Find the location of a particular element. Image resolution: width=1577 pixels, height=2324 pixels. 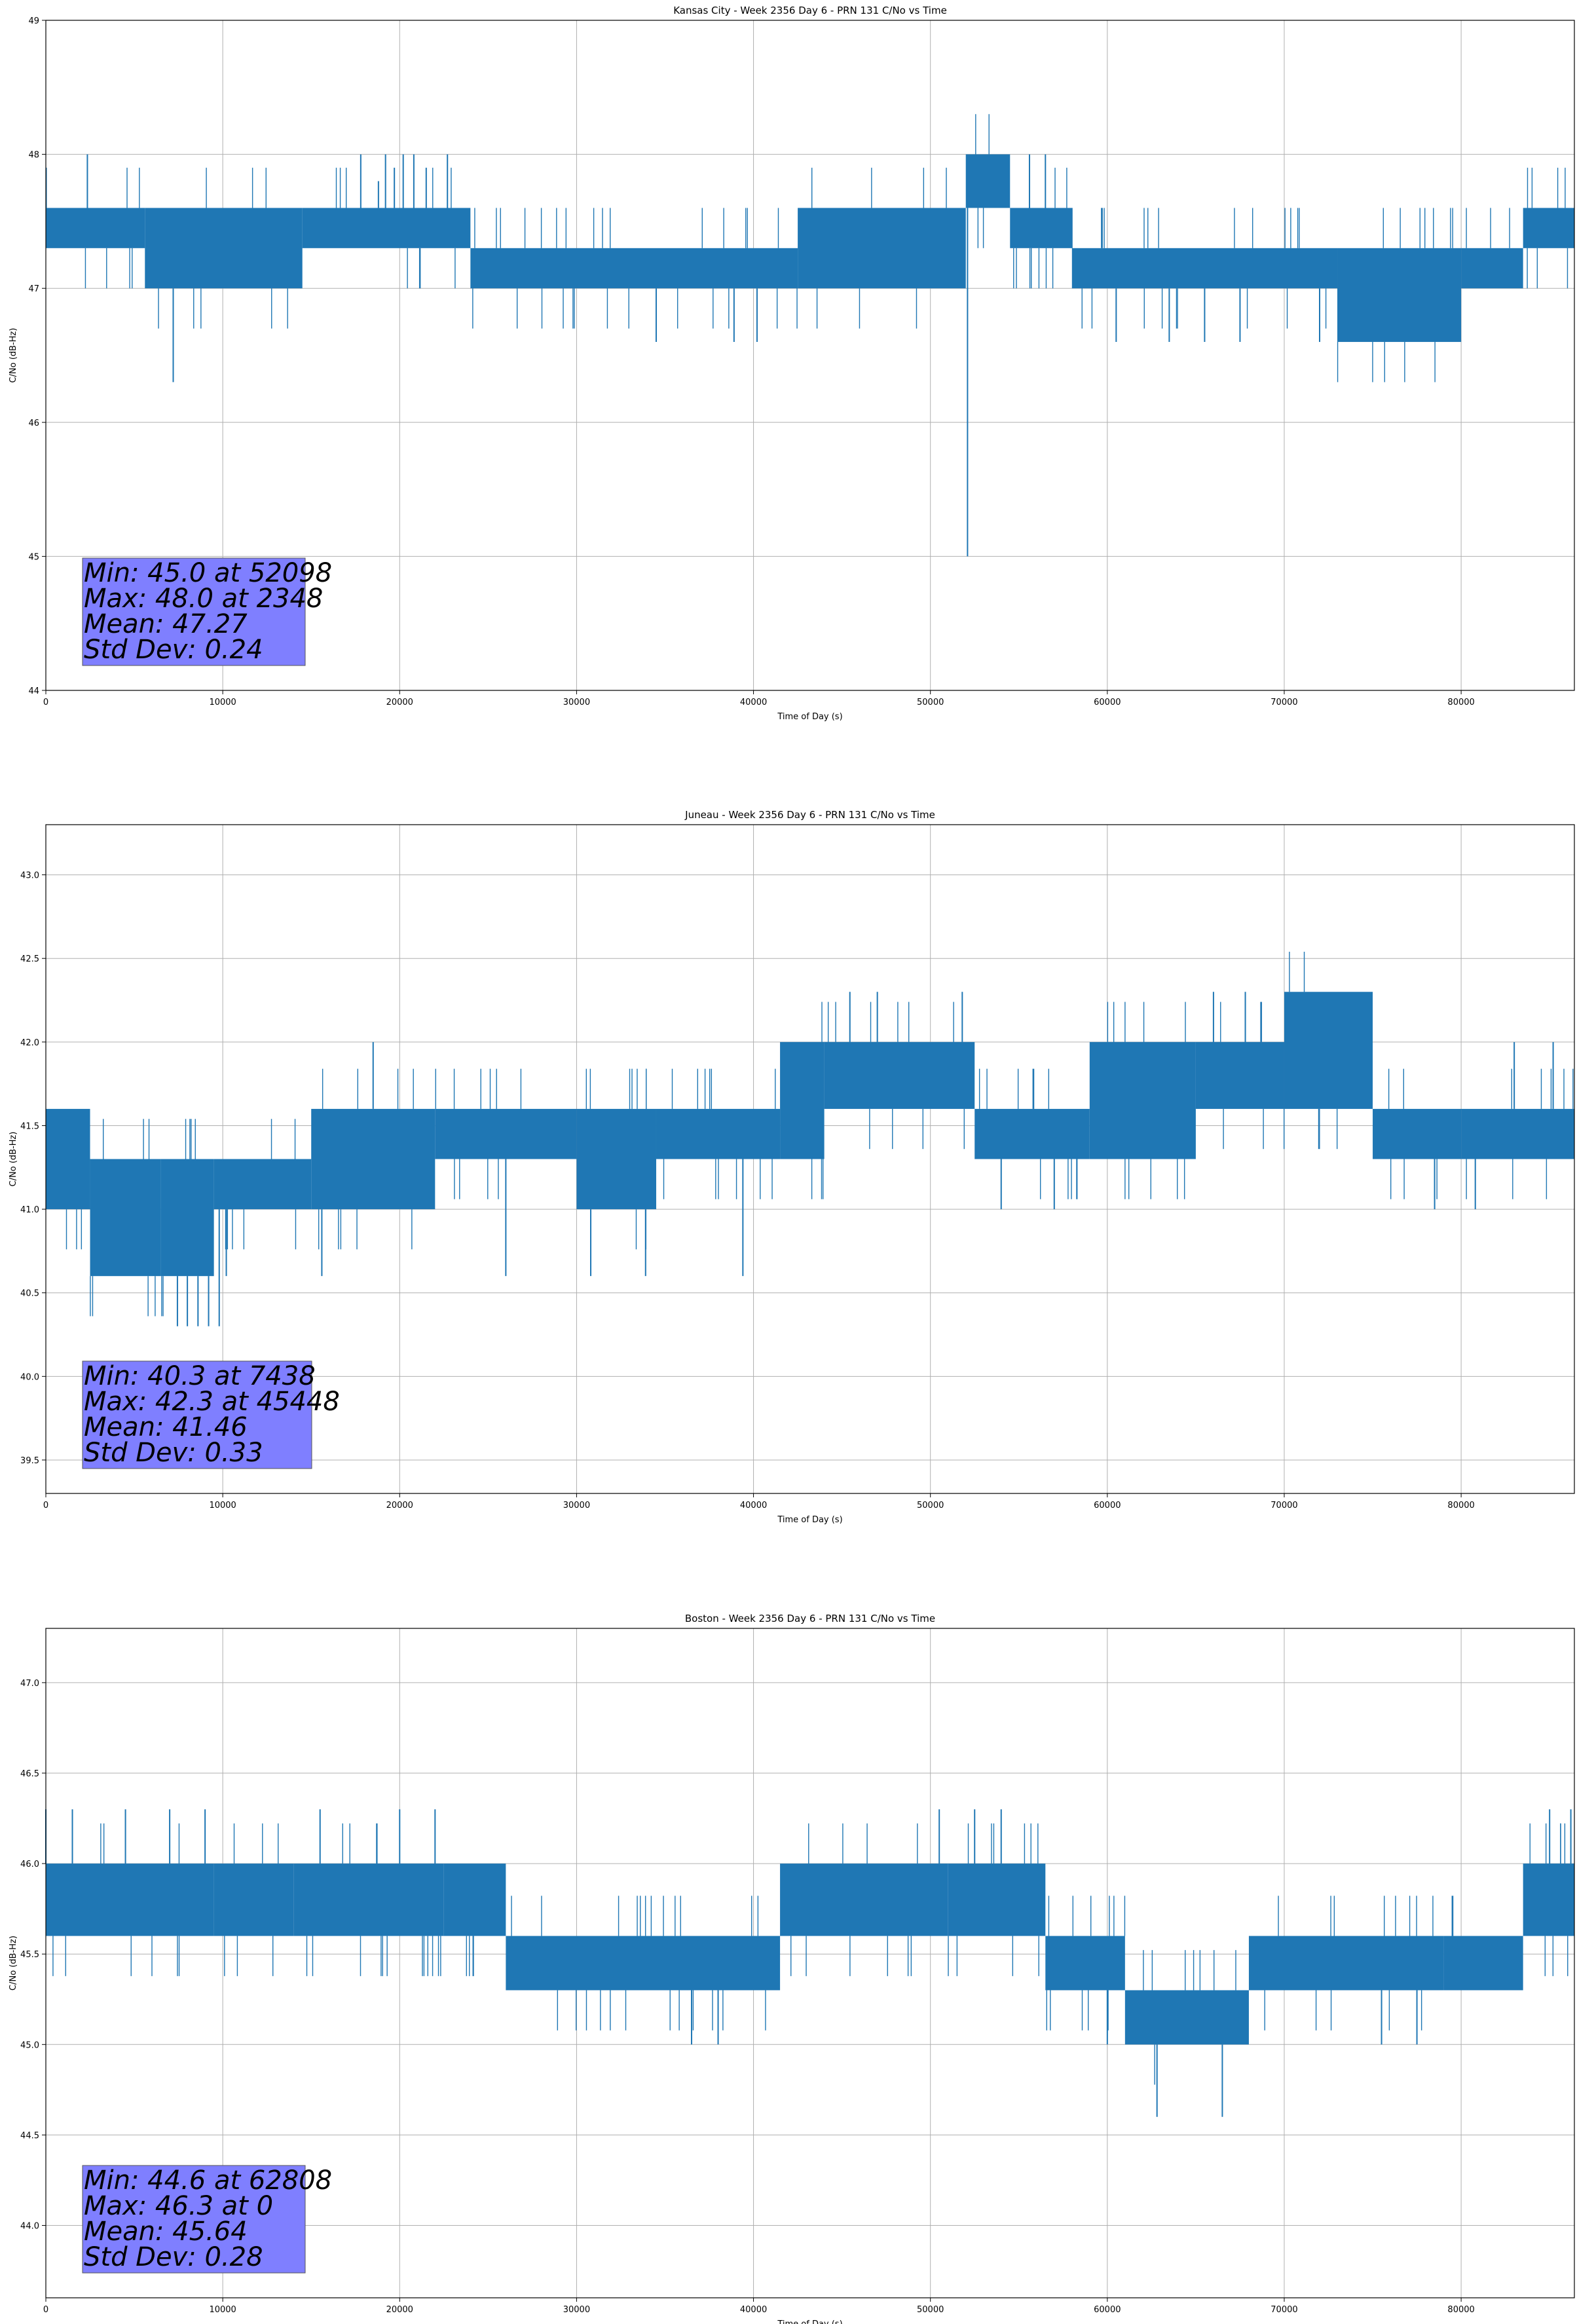

y-tick-label: 41.0 is located at coordinates (29, 1210).